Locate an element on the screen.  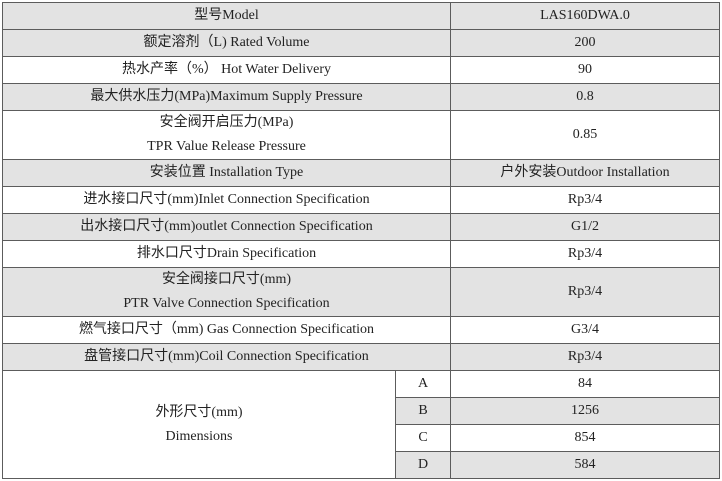
tpr-release-pressure-label: 安全阀开启压力(MPa) TPR Value Release Pressure is located at coordinates (226, 135).